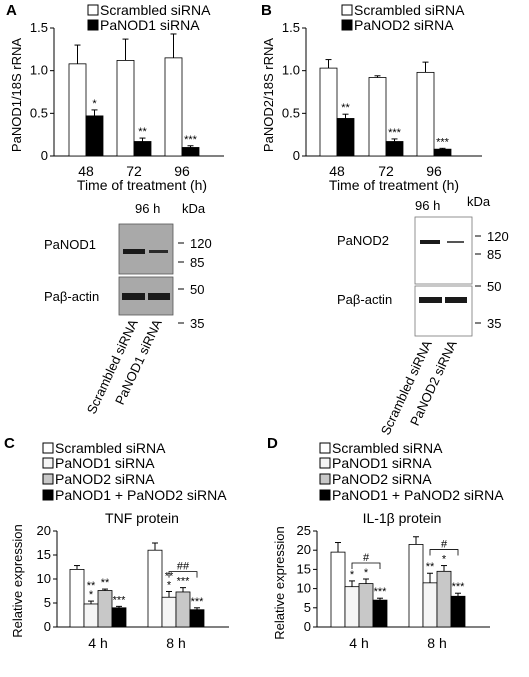  What do you see at coordinates (291, 112) in the screenshot?
I see `y-tick-label-b: 0.5` at bounding box center [291, 112].